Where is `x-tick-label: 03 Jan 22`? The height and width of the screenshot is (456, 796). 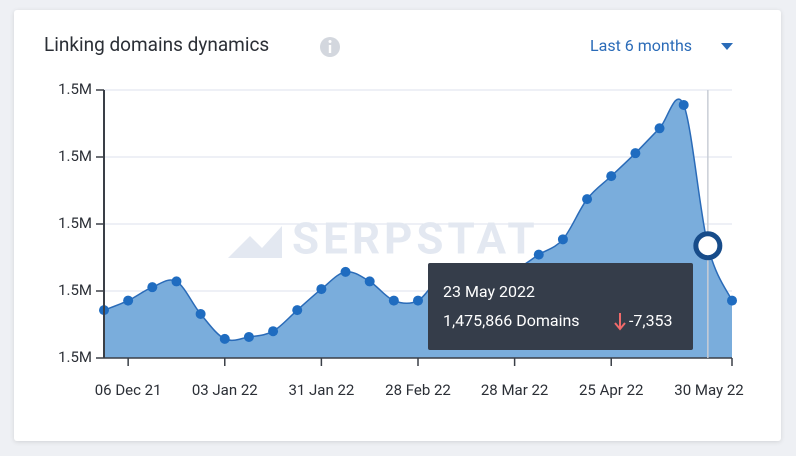
x-tick-label: 03 Jan 22 is located at coordinates (225, 390).